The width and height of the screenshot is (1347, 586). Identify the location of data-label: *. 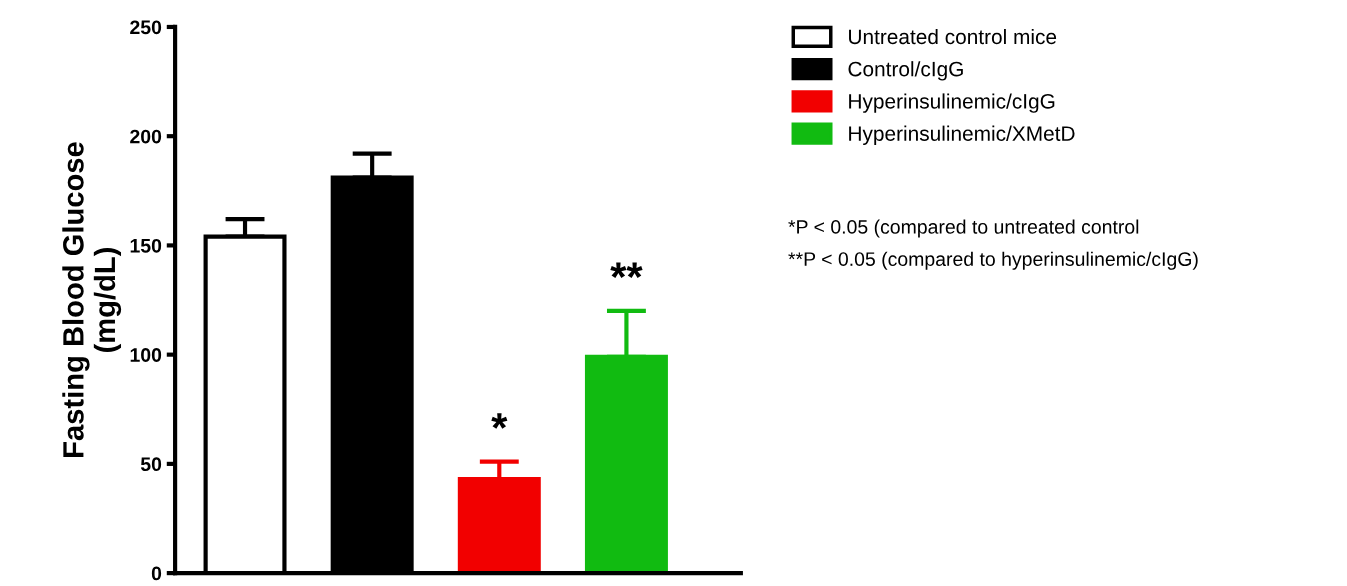
(499, 421).